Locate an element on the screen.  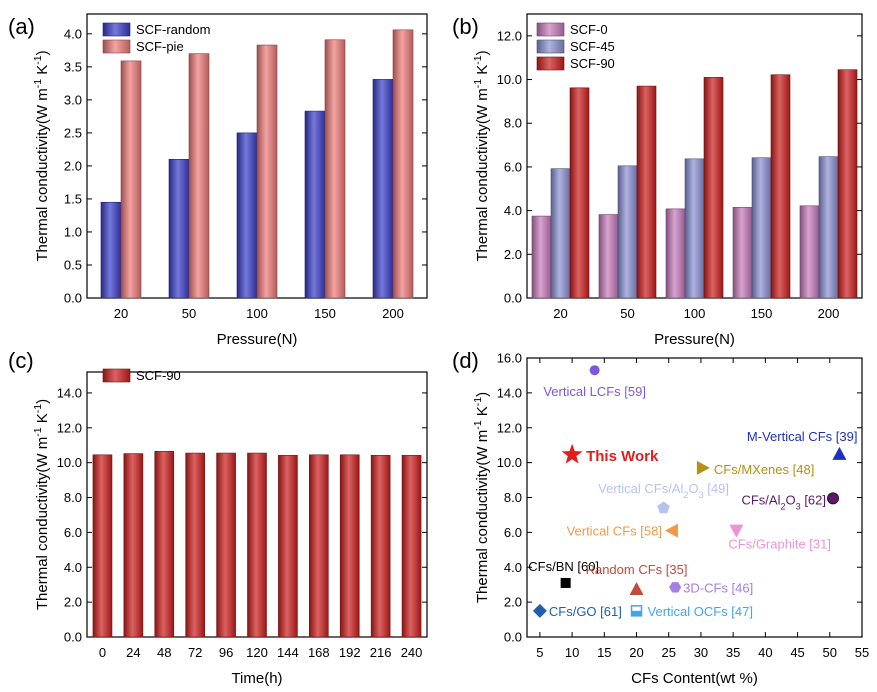
data-point-half-fill is located at coordinates (636, 613).